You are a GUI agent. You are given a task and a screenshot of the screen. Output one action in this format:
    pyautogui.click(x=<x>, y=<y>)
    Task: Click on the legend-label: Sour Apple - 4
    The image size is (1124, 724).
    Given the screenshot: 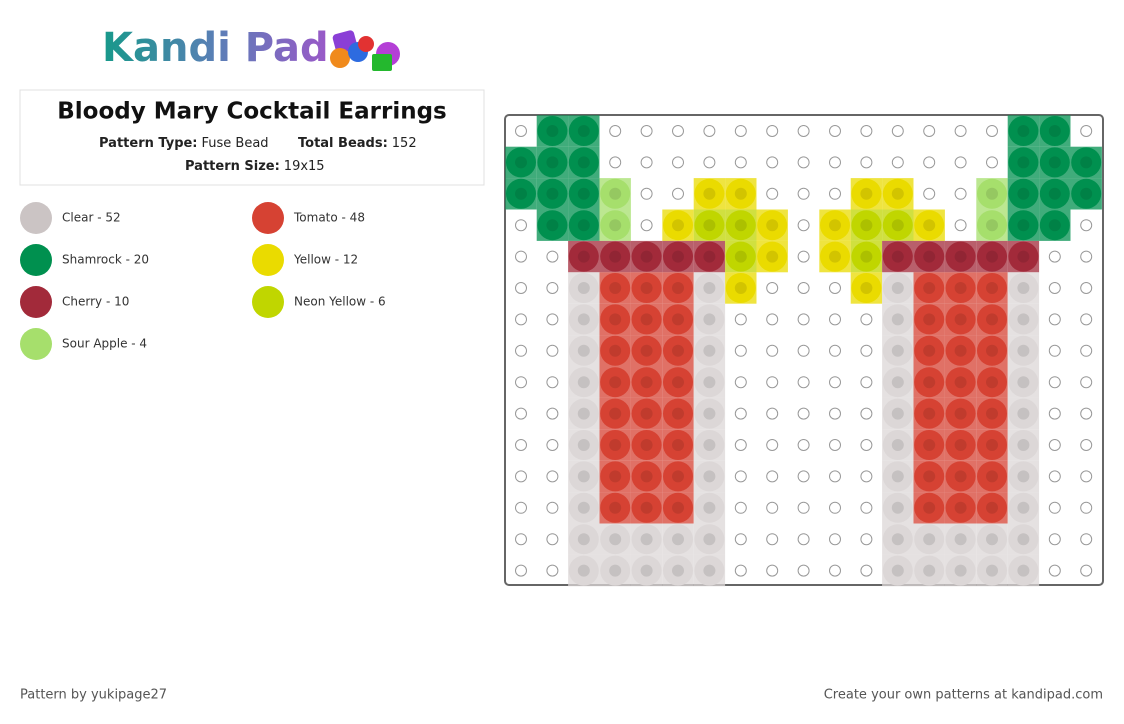 What is the action you would take?
    pyautogui.click(x=104, y=344)
    